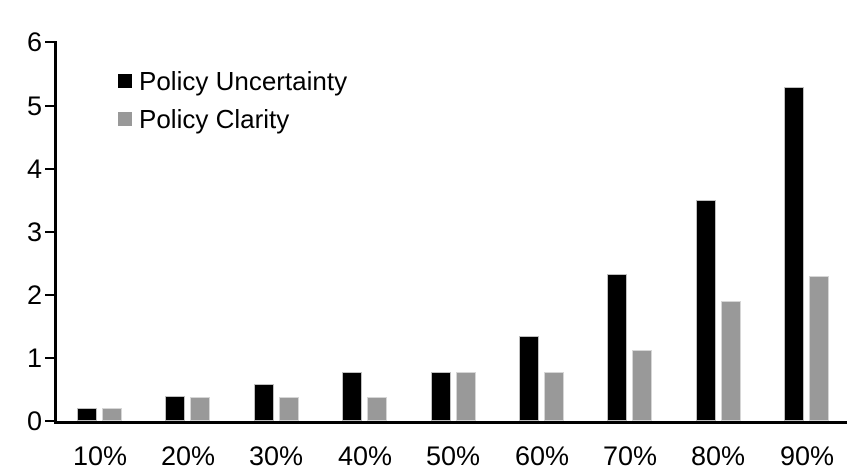  I want to click on bar-policy-clarity-50%, so click(466, 396).